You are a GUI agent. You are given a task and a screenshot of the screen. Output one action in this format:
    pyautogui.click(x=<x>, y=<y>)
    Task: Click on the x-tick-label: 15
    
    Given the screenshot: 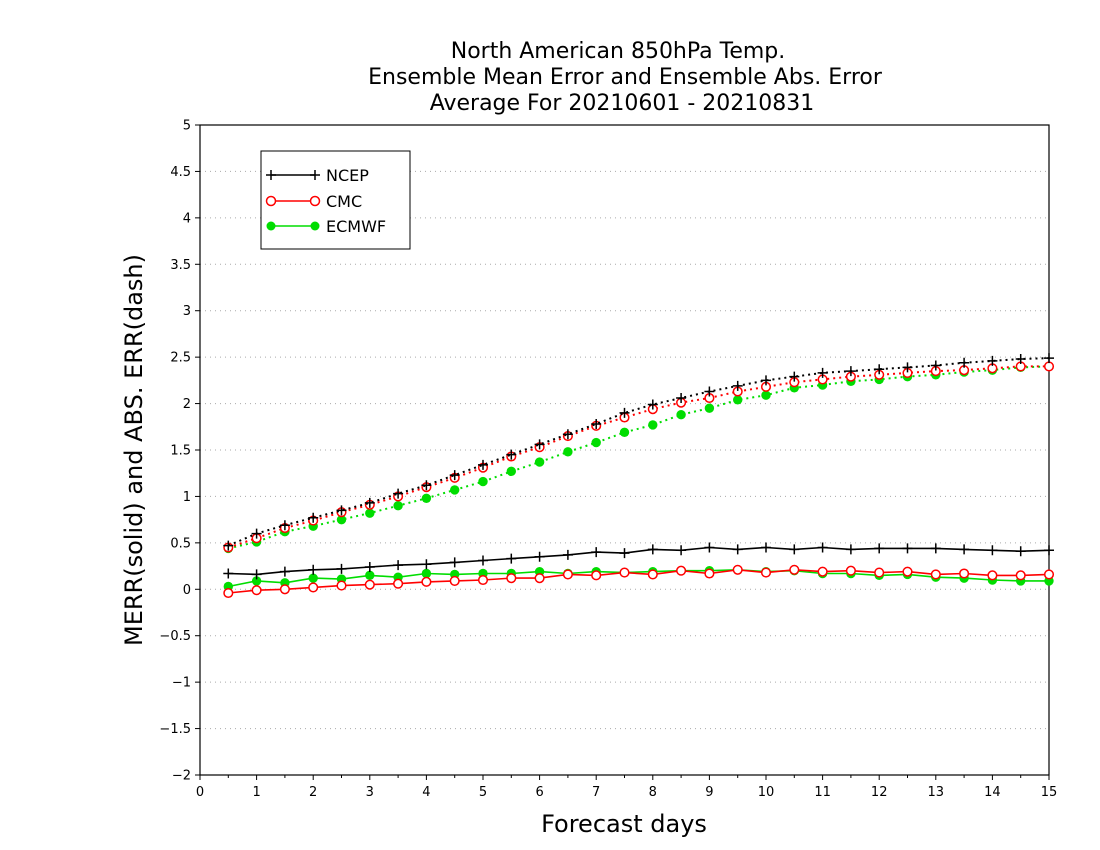 What is the action you would take?
    pyautogui.click(x=1049, y=792)
    